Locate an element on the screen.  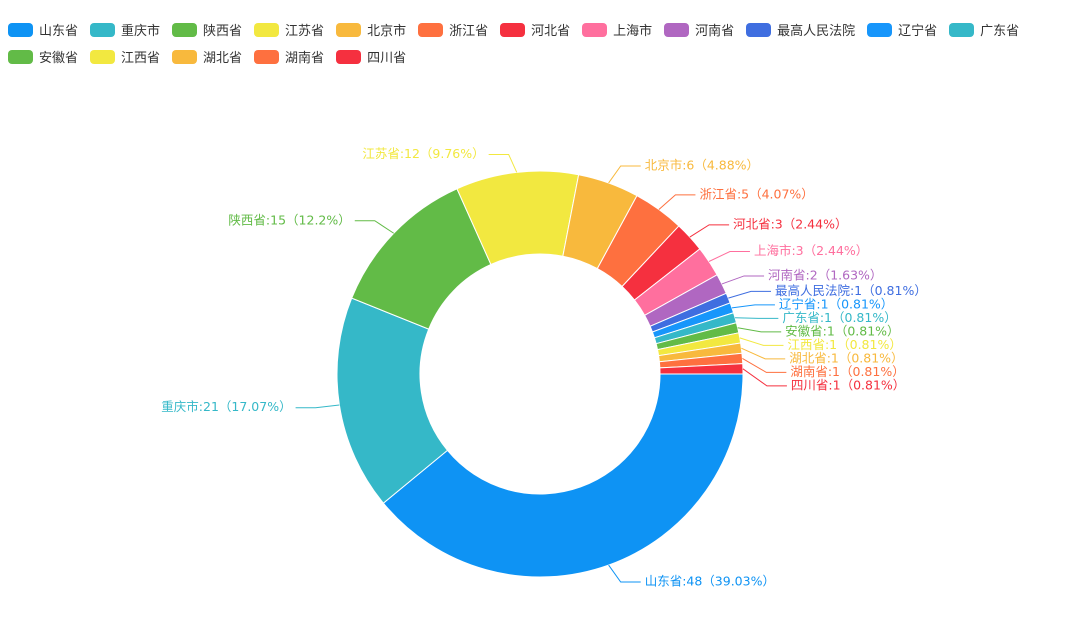
data-label: 陕西省:15（12.2%） is located at coordinates (289, 219).